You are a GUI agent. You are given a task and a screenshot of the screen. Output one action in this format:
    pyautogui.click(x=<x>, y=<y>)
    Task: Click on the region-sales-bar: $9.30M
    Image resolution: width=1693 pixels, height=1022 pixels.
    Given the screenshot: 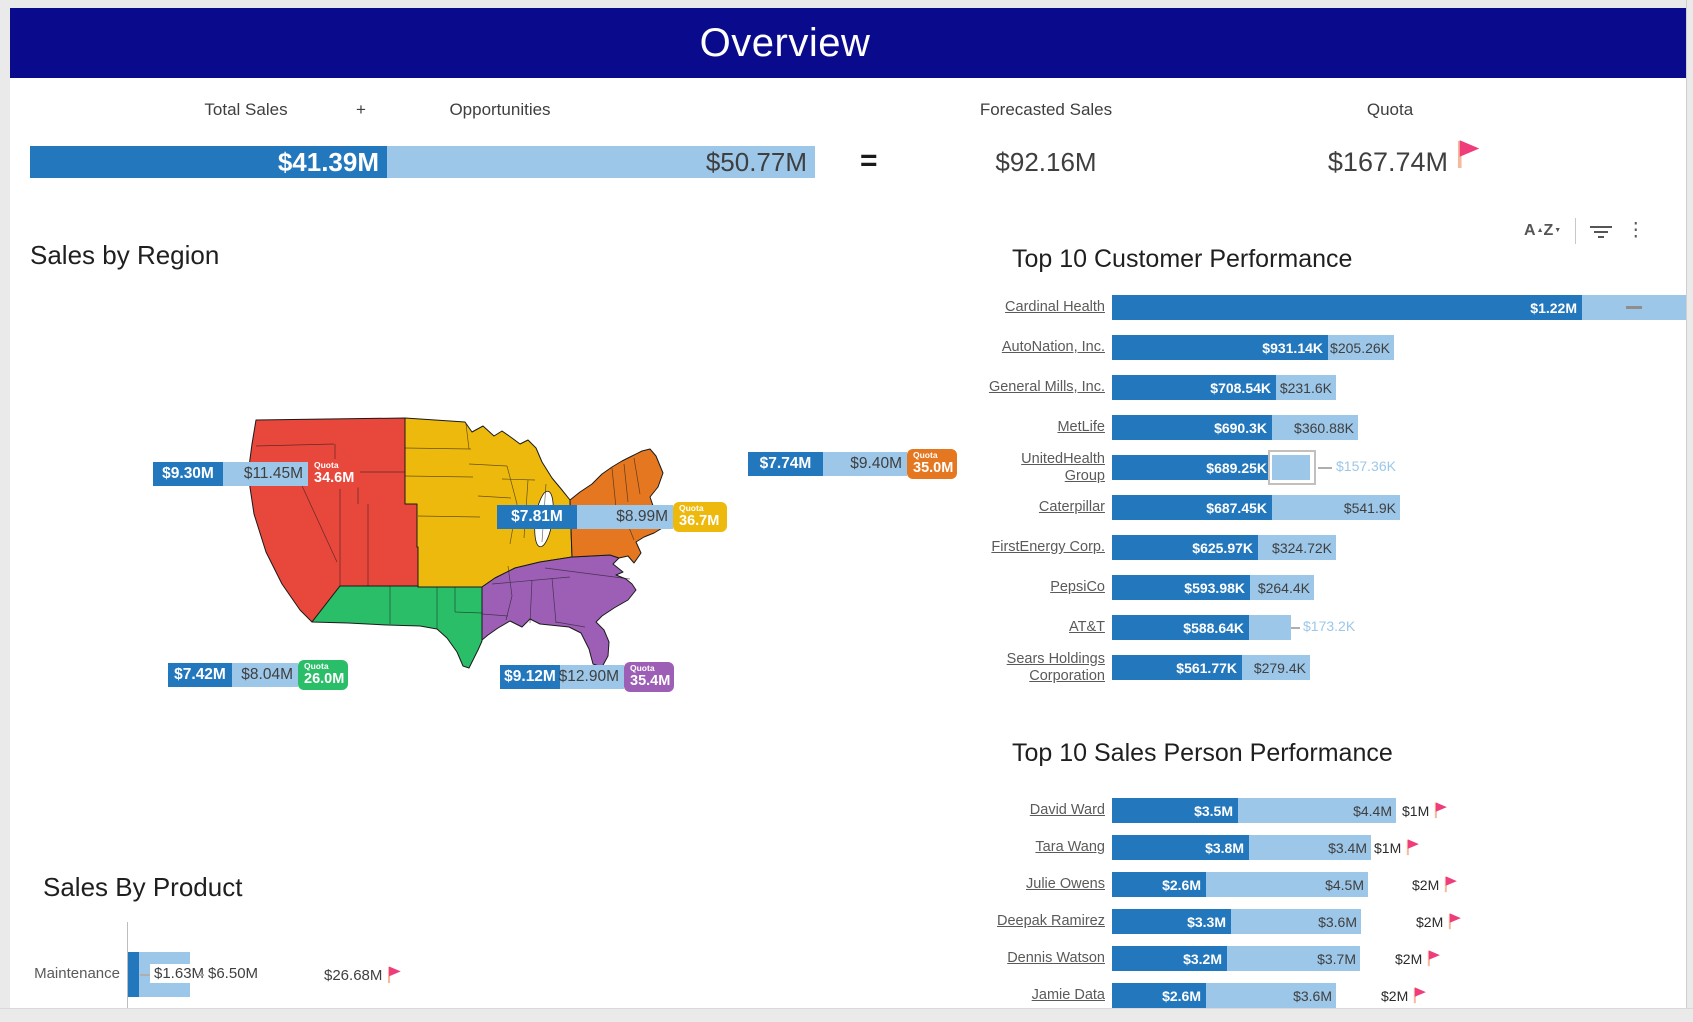 What is the action you would take?
    pyautogui.click(x=188, y=474)
    